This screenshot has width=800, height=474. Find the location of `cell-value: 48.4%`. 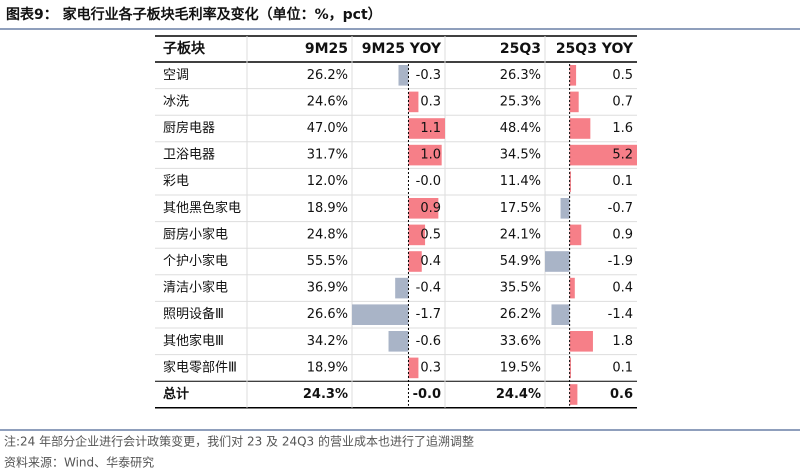

cell-value: 48.4% is located at coordinates (520, 128).